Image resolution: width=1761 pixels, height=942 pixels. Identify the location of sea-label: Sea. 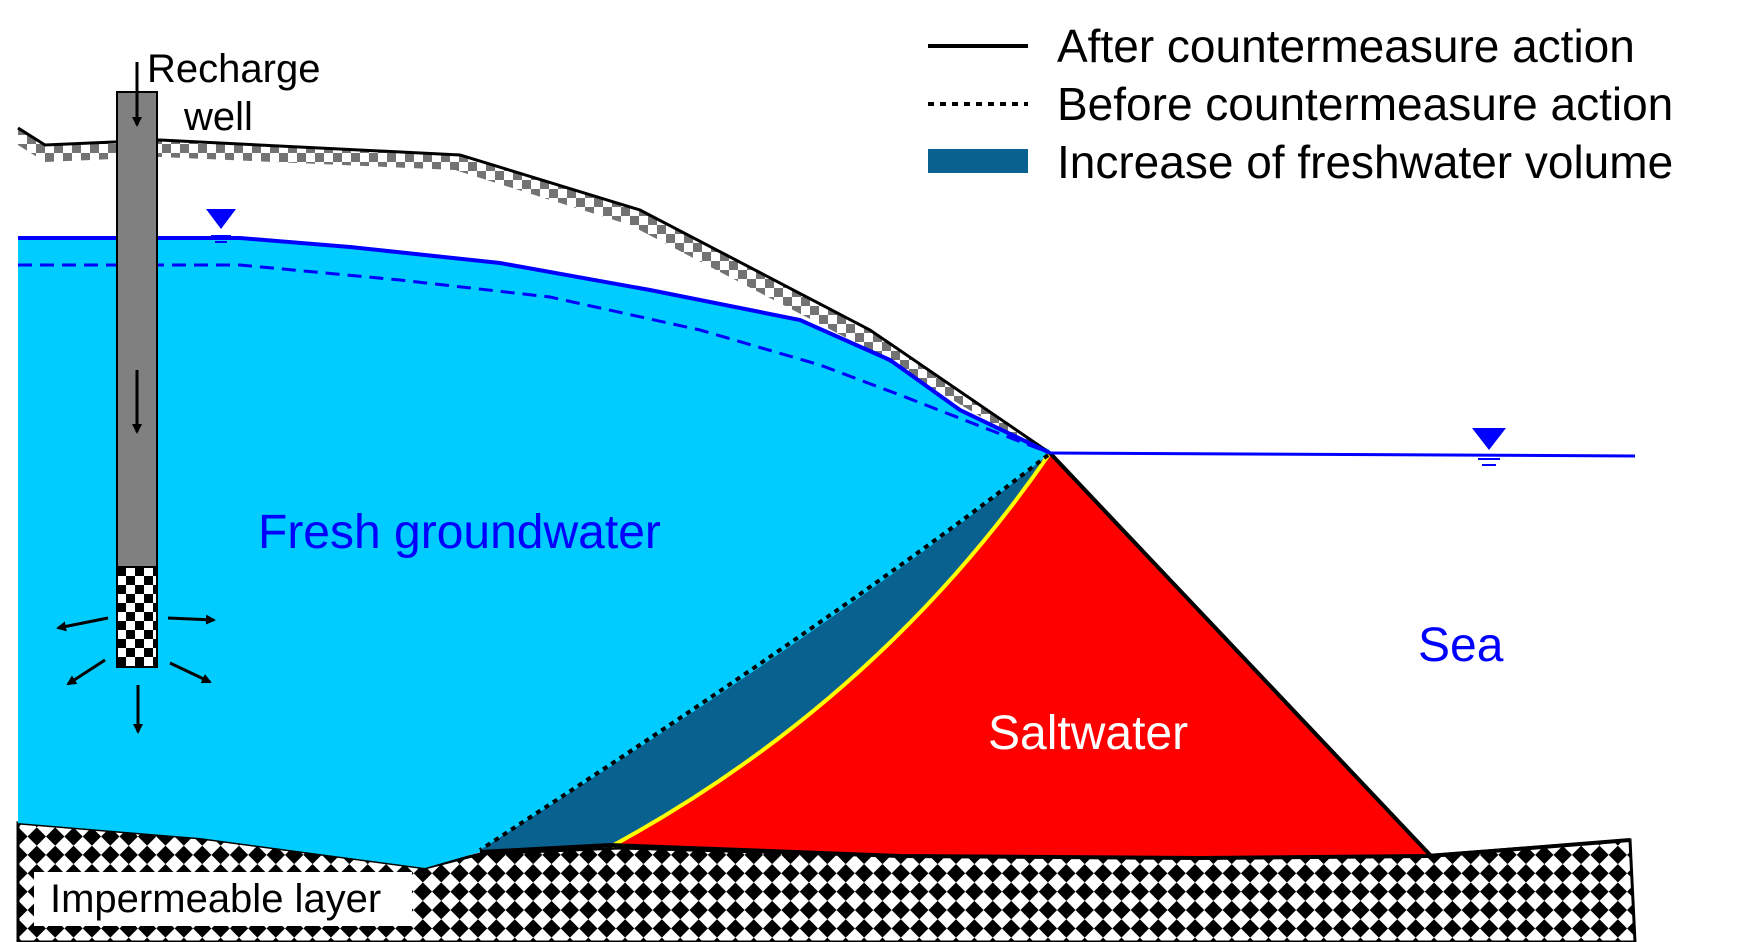
(1461, 645).